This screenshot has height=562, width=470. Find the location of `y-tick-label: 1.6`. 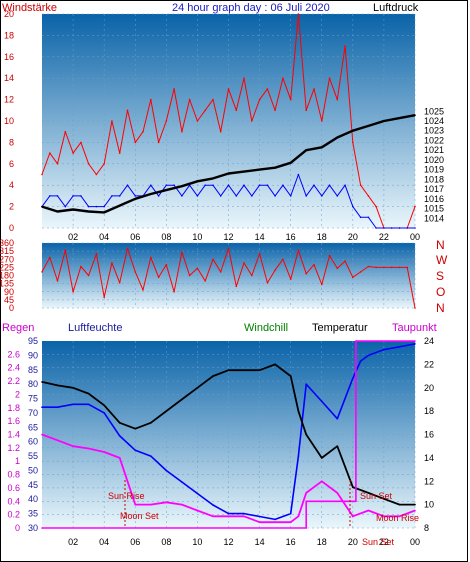

y-tick-label: 1.6 is located at coordinates (13, 421).